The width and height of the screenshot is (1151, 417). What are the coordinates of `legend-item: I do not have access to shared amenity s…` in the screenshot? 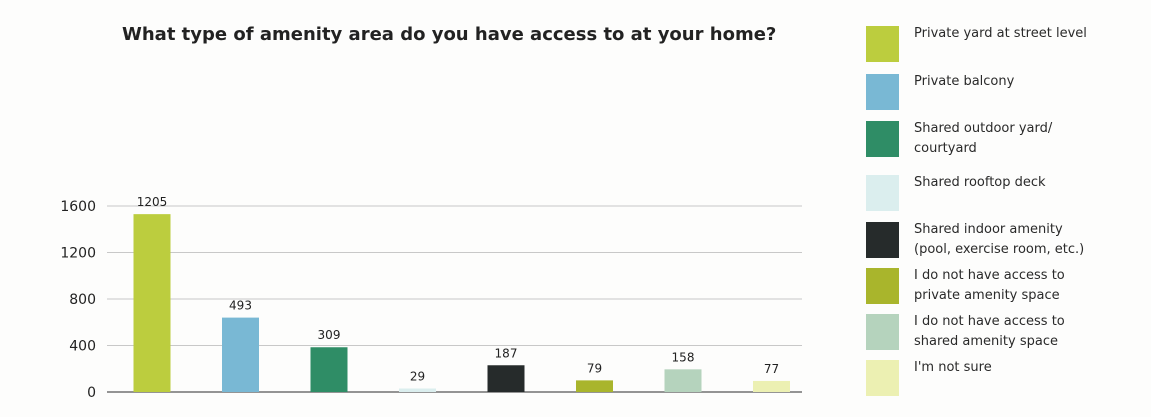 It's located at (1008, 332).